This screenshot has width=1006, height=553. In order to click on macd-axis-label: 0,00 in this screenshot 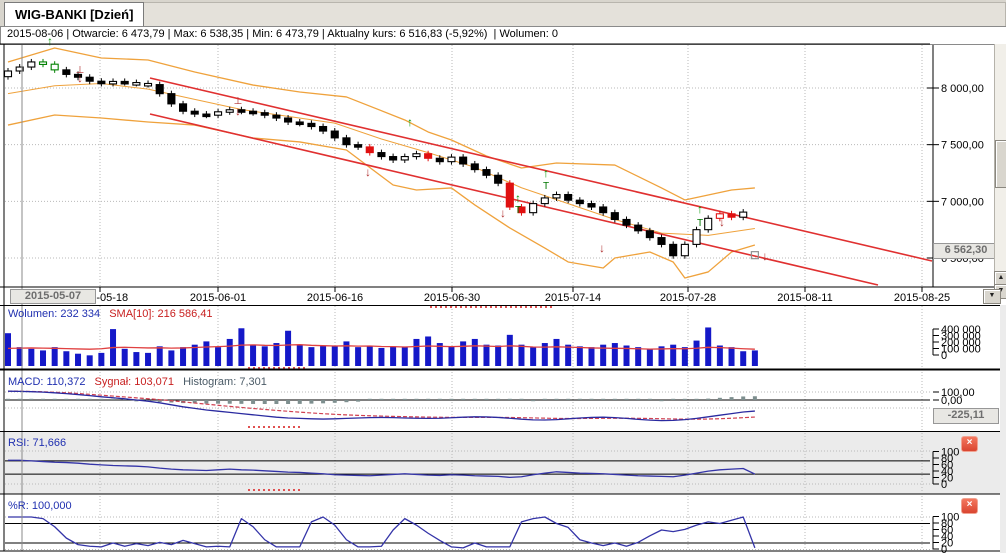, I will do `click(951, 401)`.